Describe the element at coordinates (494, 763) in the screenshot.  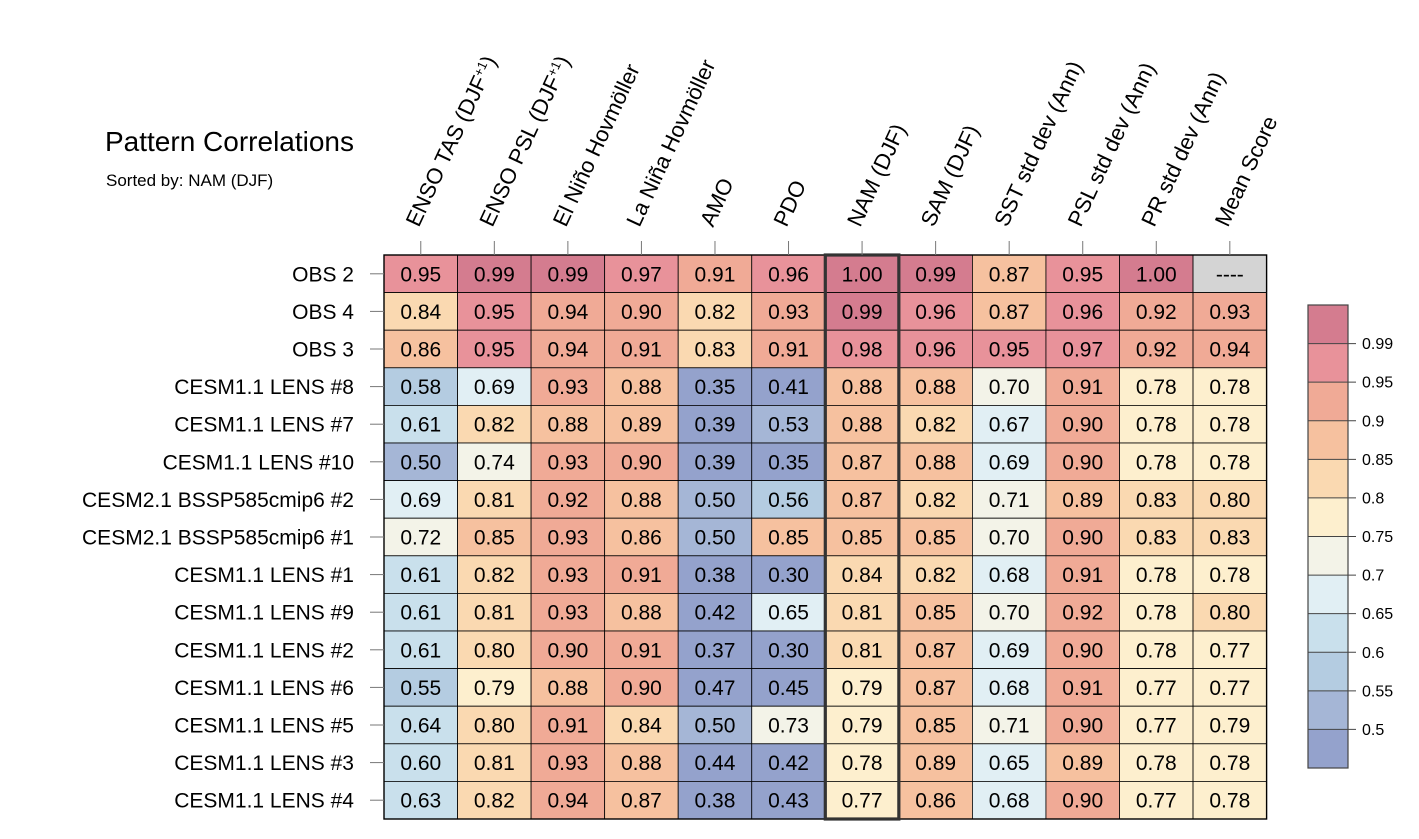
I see `cell-value: 0.81` at that location.